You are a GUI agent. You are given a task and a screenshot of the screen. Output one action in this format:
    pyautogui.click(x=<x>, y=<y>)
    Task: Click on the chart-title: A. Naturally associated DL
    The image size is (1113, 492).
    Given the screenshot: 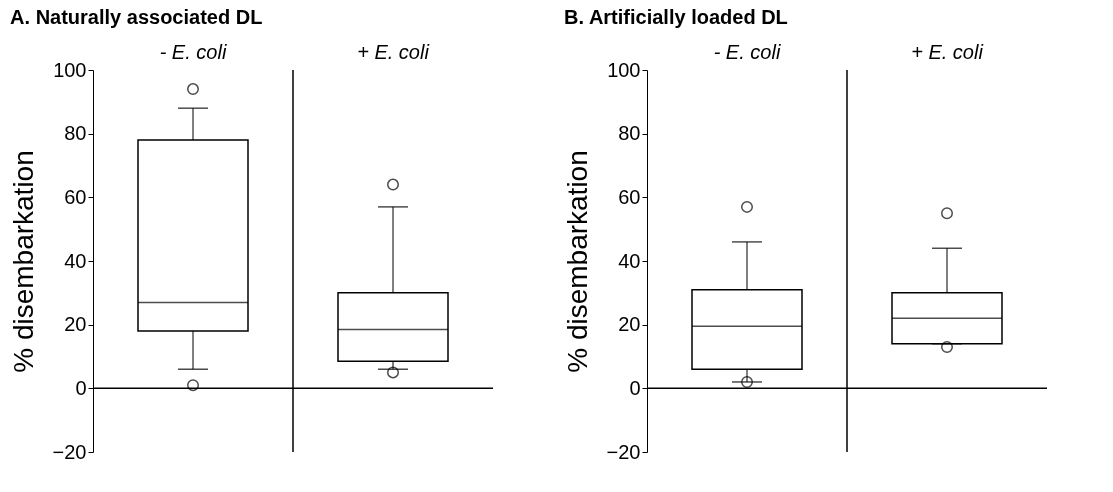 What is the action you would take?
    pyautogui.click(x=136, y=17)
    